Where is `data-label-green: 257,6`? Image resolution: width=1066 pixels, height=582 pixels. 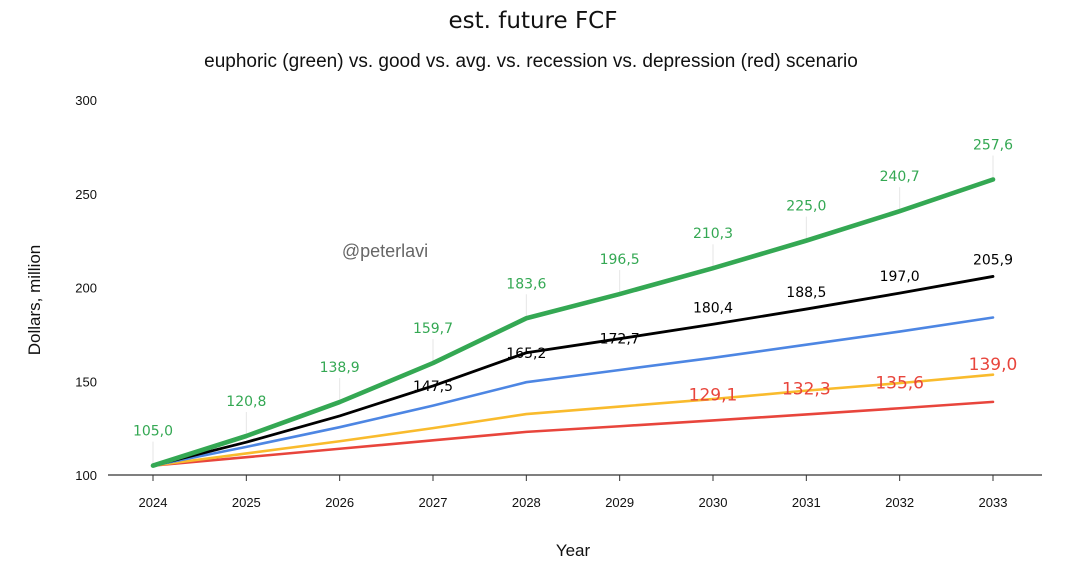 data-label-green: 257,6 is located at coordinates (993, 146).